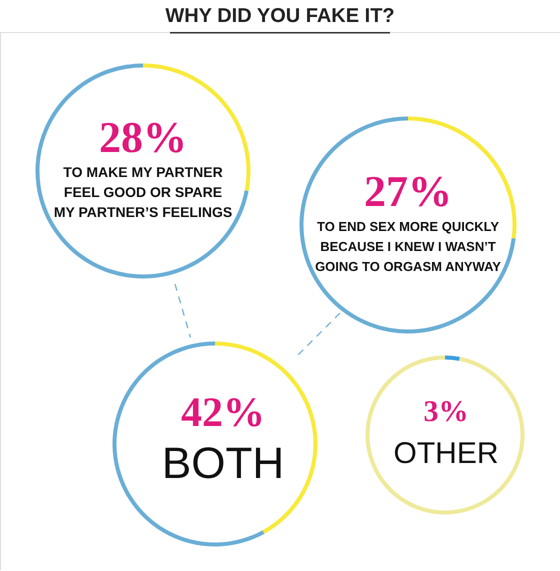  Describe the element at coordinates (446, 411) in the screenshot. I see `data-label: 3%` at that location.